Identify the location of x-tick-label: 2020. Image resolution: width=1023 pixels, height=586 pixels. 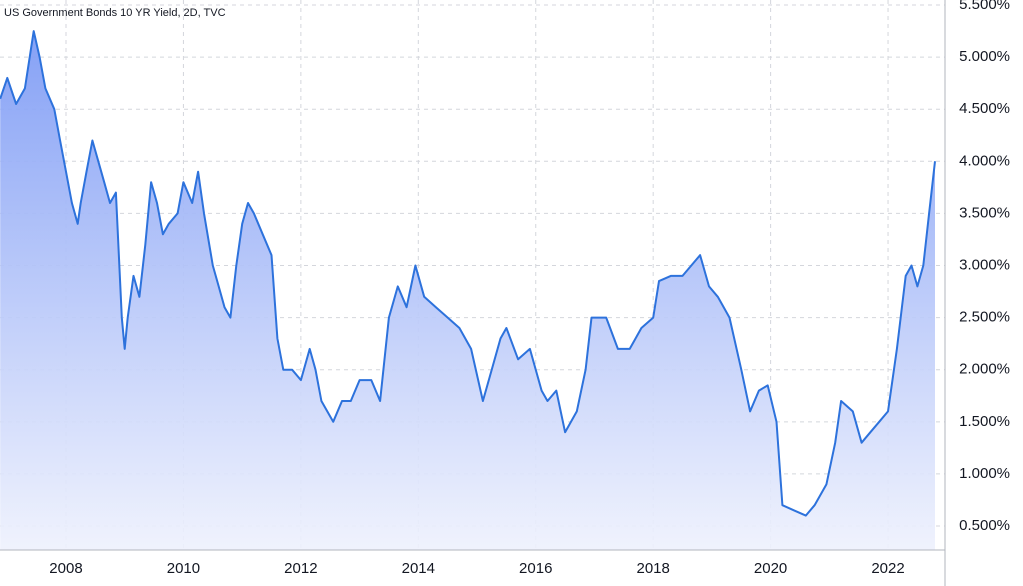
(770, 568).